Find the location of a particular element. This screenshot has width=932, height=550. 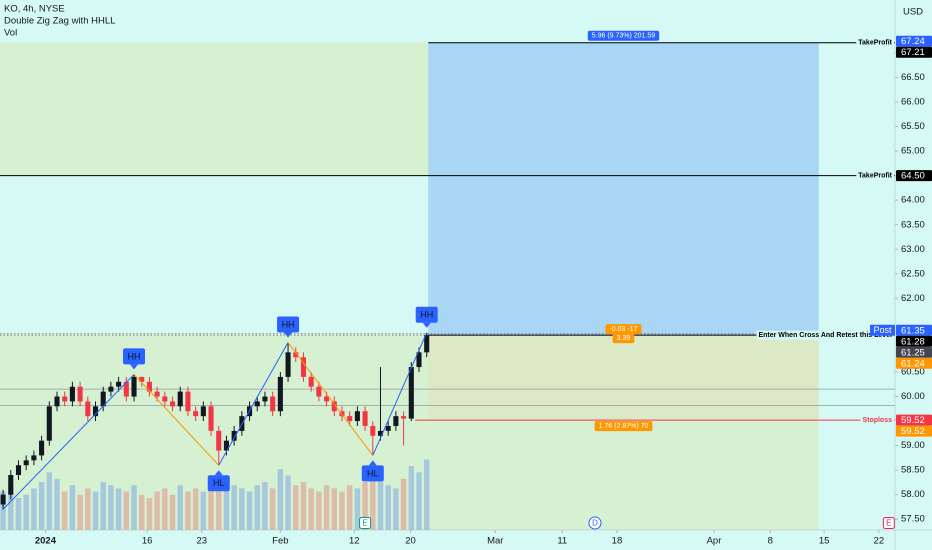

y-tick-label: 65.00 is located at coordinates (913, 151).